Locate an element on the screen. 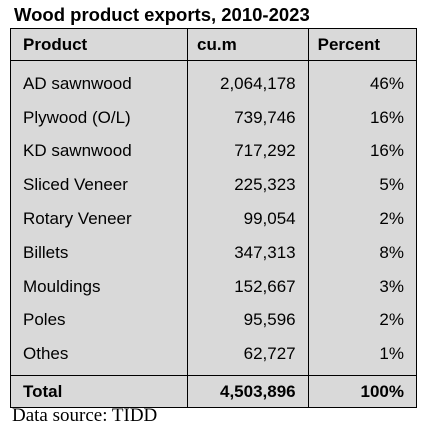 The width and height of the screenshot is (431, 435). total-row: Total 4,503,896 100% is located at coordinates (213, 391).